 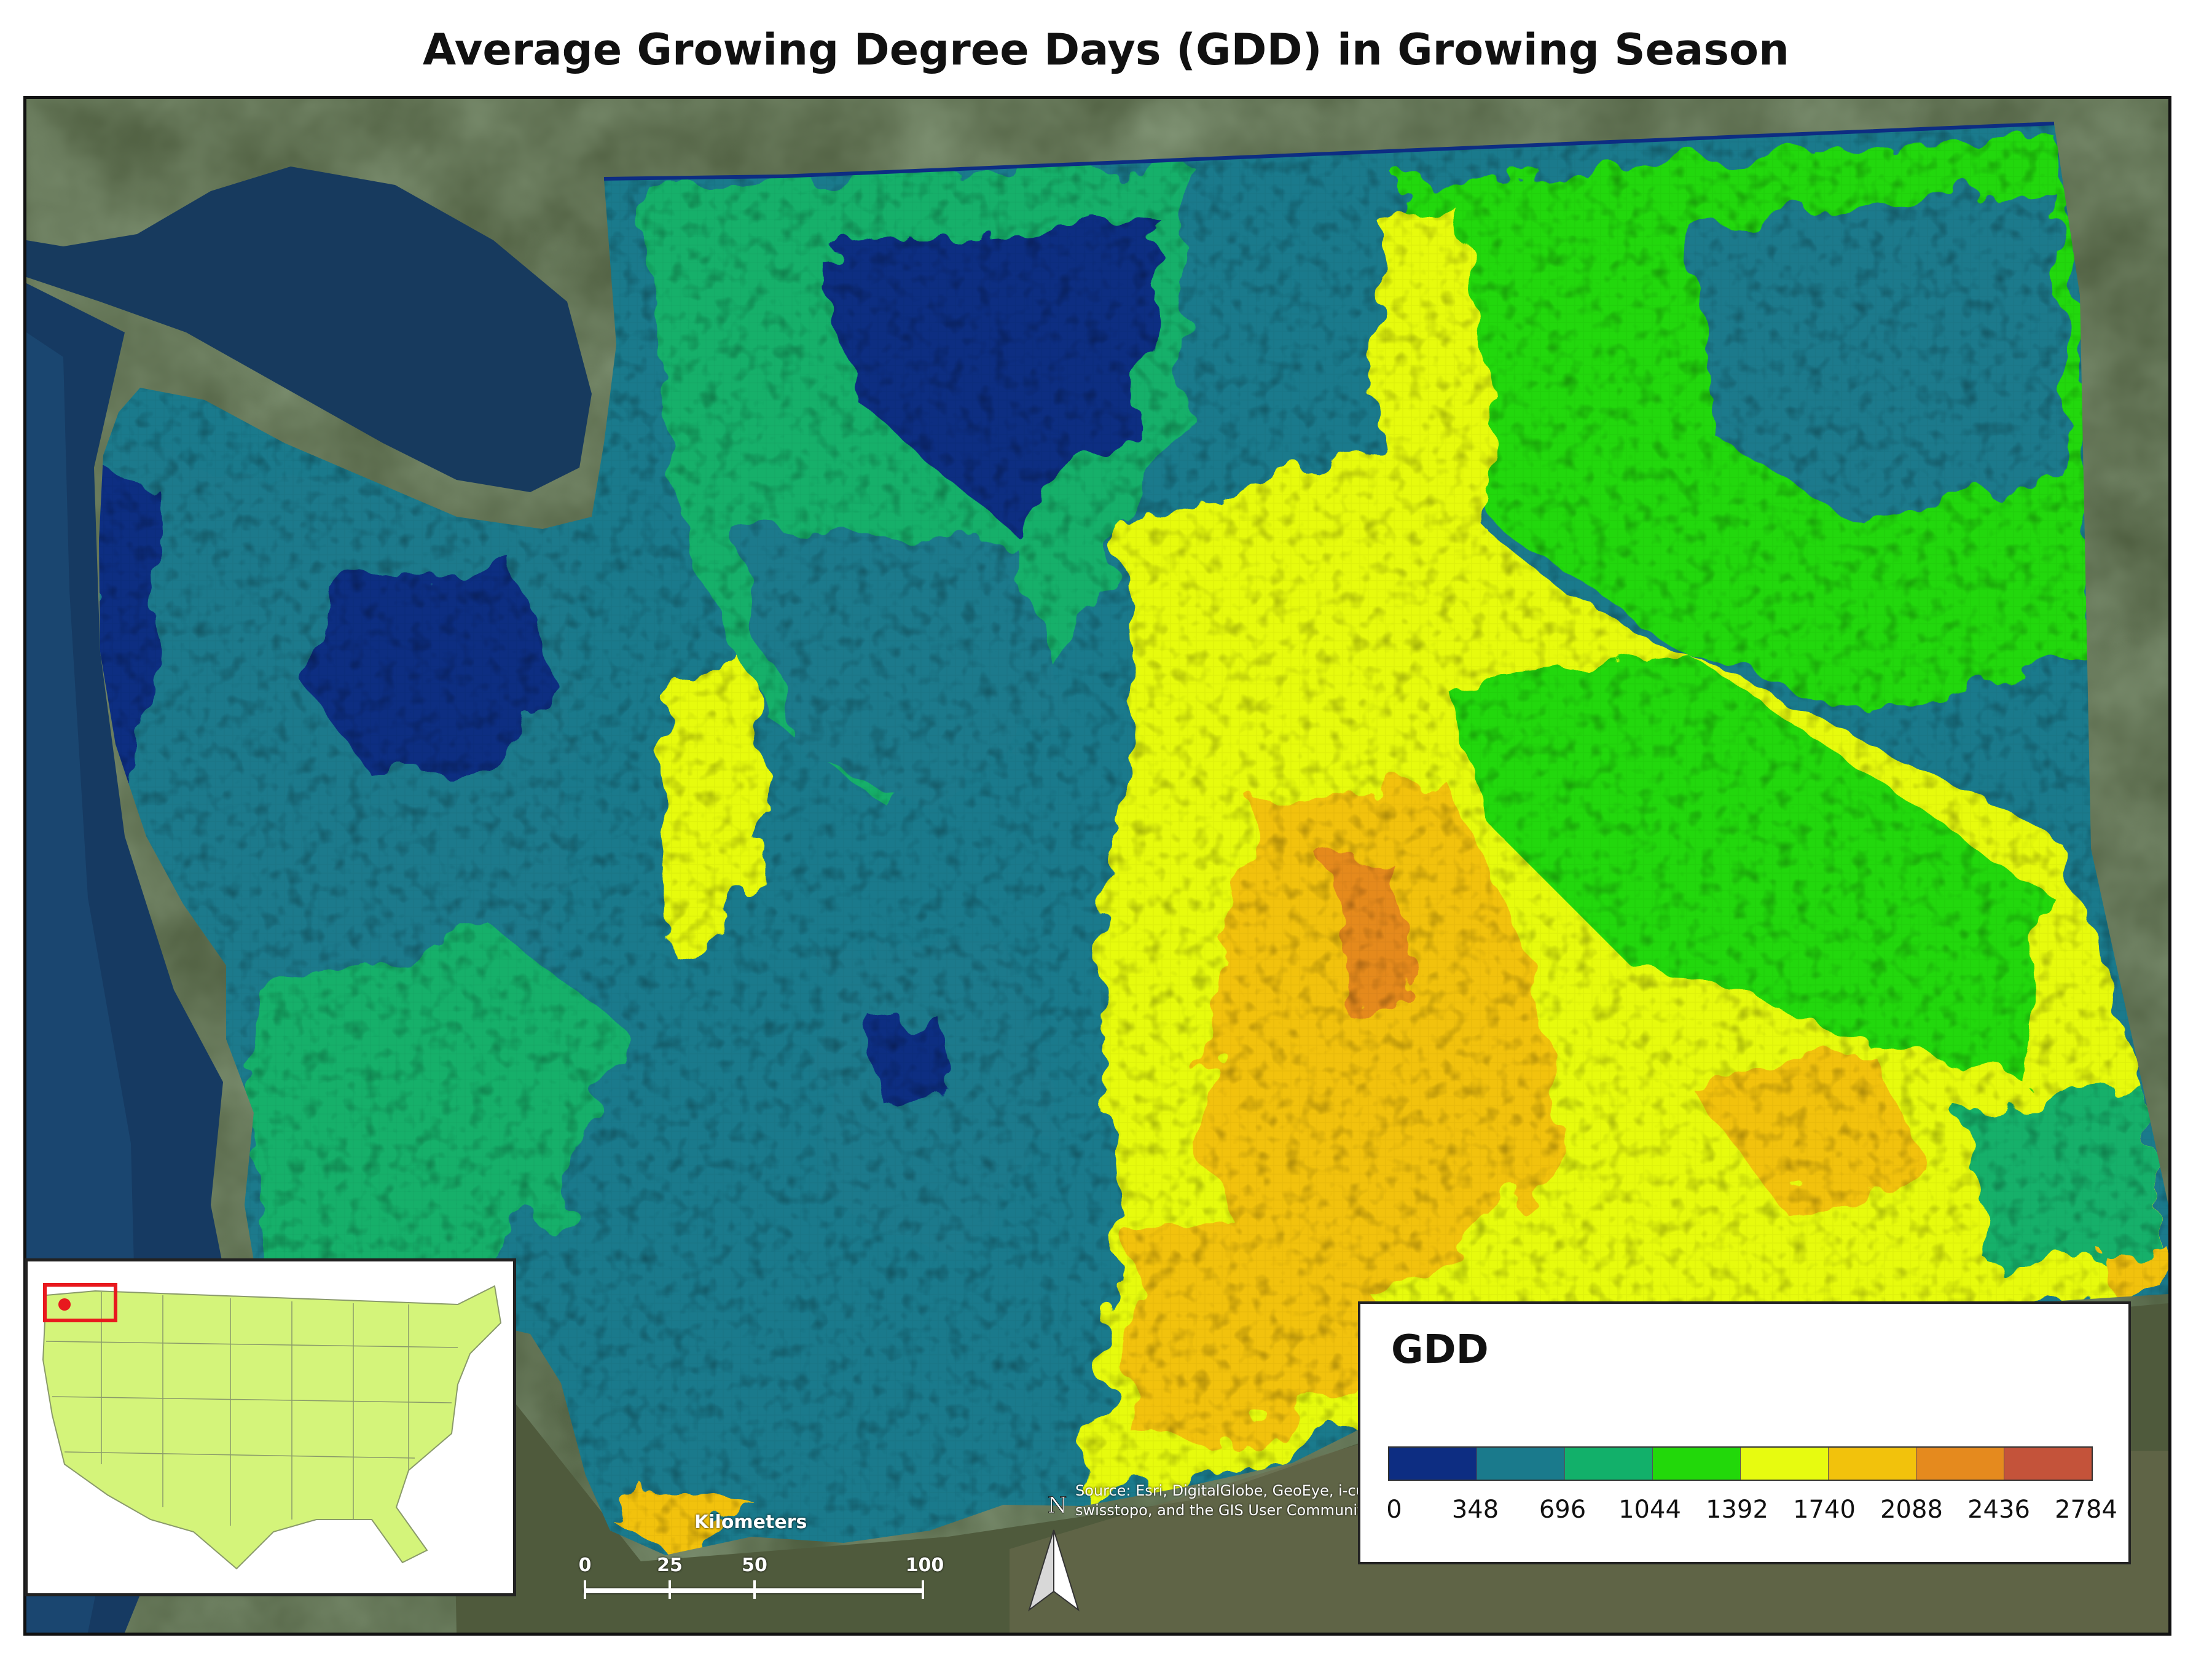 I want to click on legend-tick-2: 696, so click(x=1562, y=1510).